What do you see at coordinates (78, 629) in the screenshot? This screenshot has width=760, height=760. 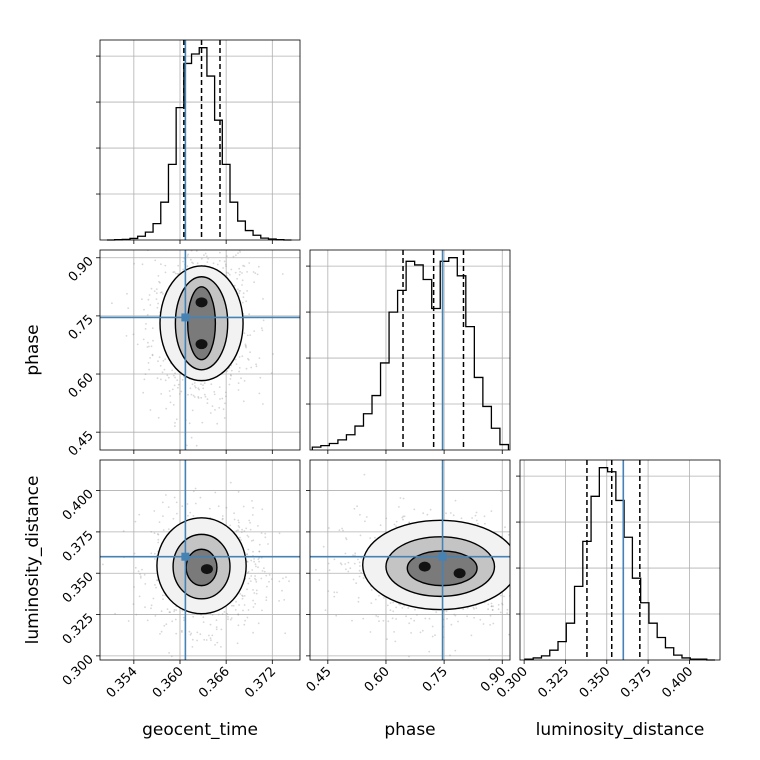 I see `tick-label-y-luminosity-distance-1: 0.325` at bounding box center [78, 629].